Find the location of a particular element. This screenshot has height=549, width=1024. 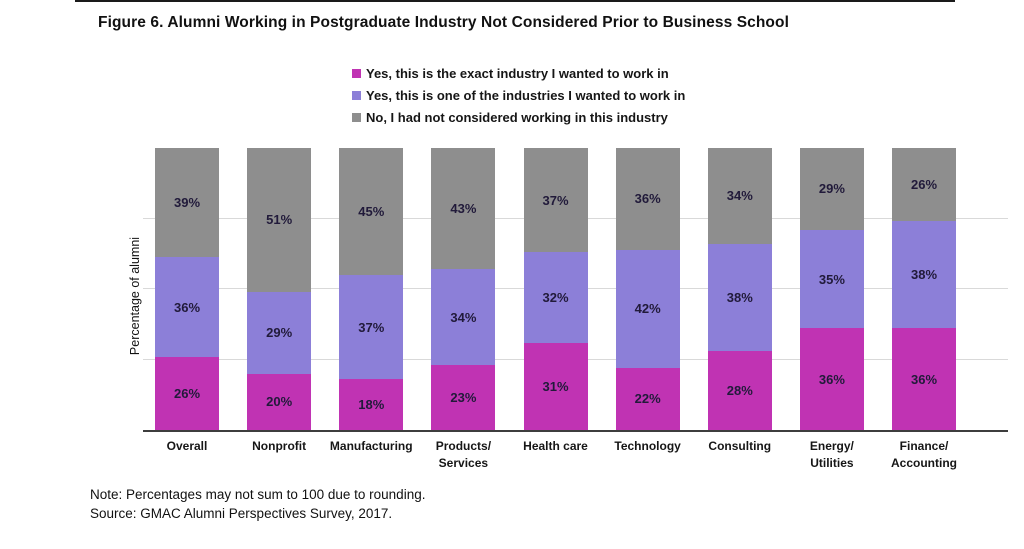

bar-finance: 36% 38% 26% is located at coordinates (924, 289).